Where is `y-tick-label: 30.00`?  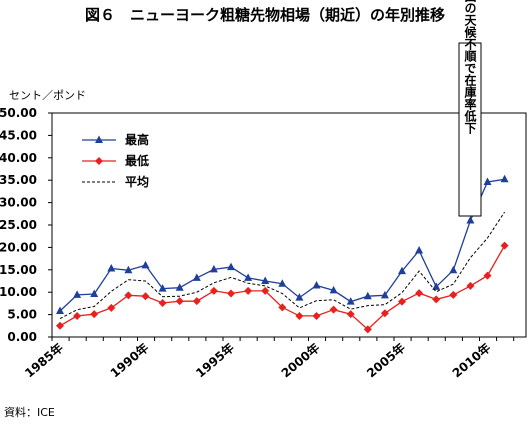
y-tick-label: 30.00 is located at coordinates (18, 203).